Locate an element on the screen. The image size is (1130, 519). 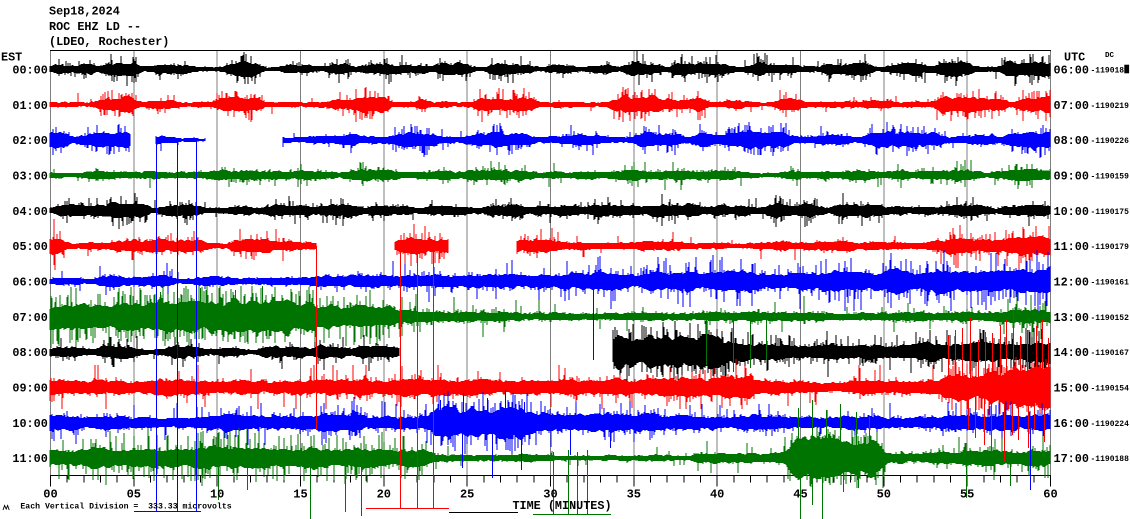
svg-text: 03:00 is located at coordinates (29, 176).